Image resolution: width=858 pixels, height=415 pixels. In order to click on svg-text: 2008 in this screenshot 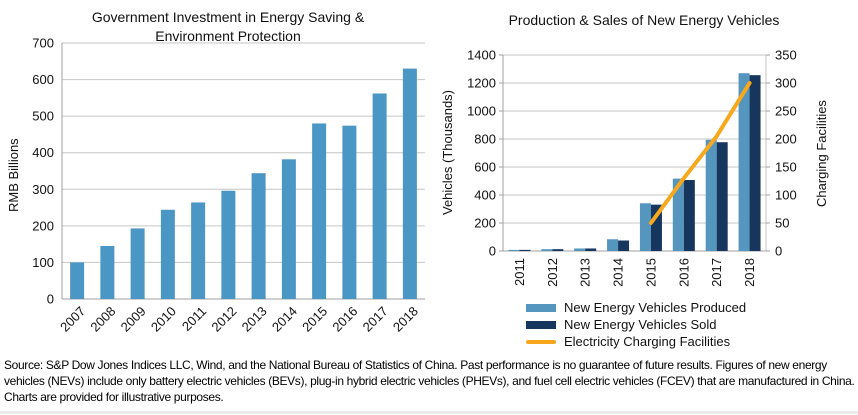, I will do `click(102, 319)`.